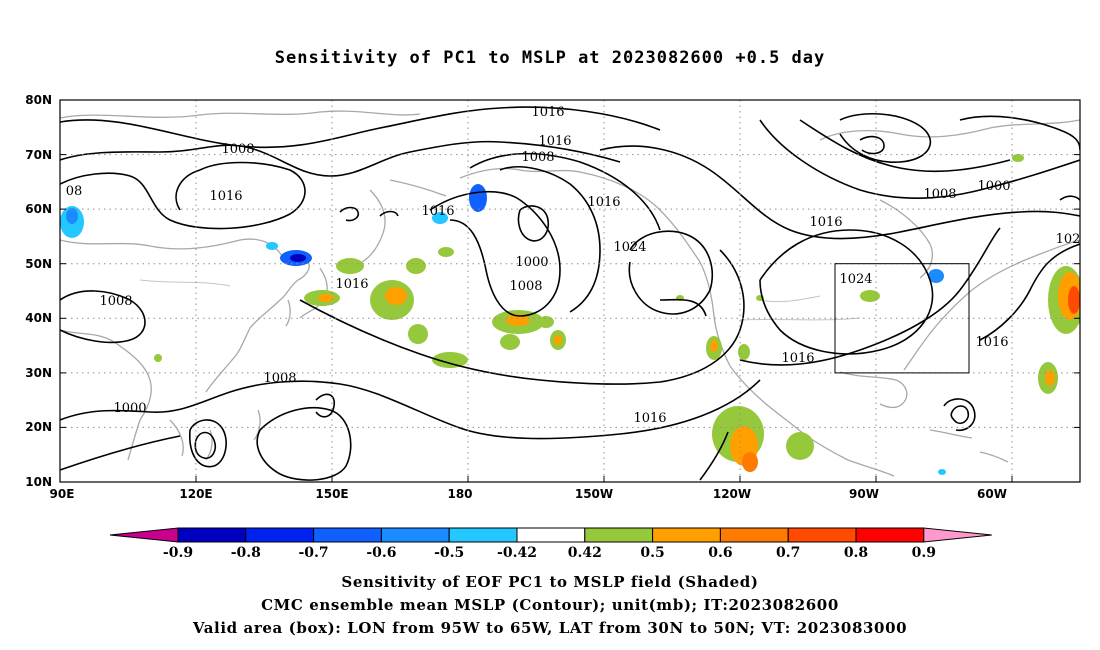 The height and width of the screenshot is (650, 1100). Describe the element at coordinates (331, 494) in the screenshot. I see `lon-label: 150E` at that location.